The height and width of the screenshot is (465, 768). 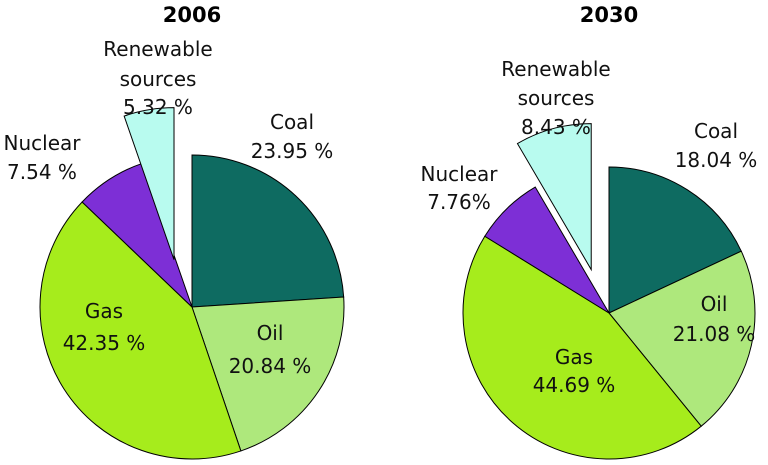 I want to click on data-label-renewable-sources: Renewable sources 5.32 %, so click(x=157, y=78).